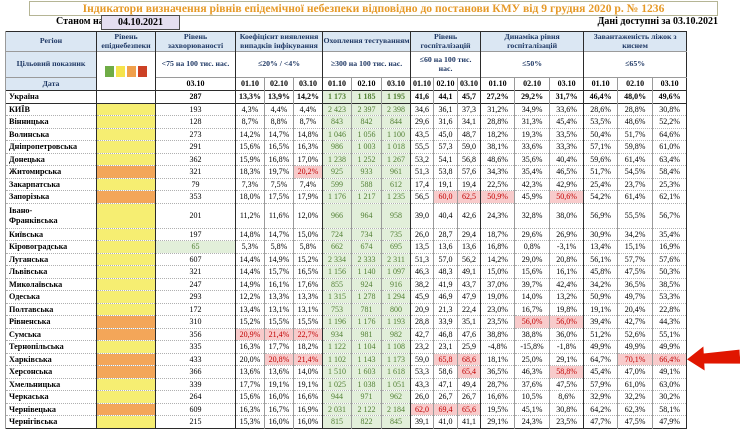  I want to click on value-cell: 20,4%, so click(635, 309).